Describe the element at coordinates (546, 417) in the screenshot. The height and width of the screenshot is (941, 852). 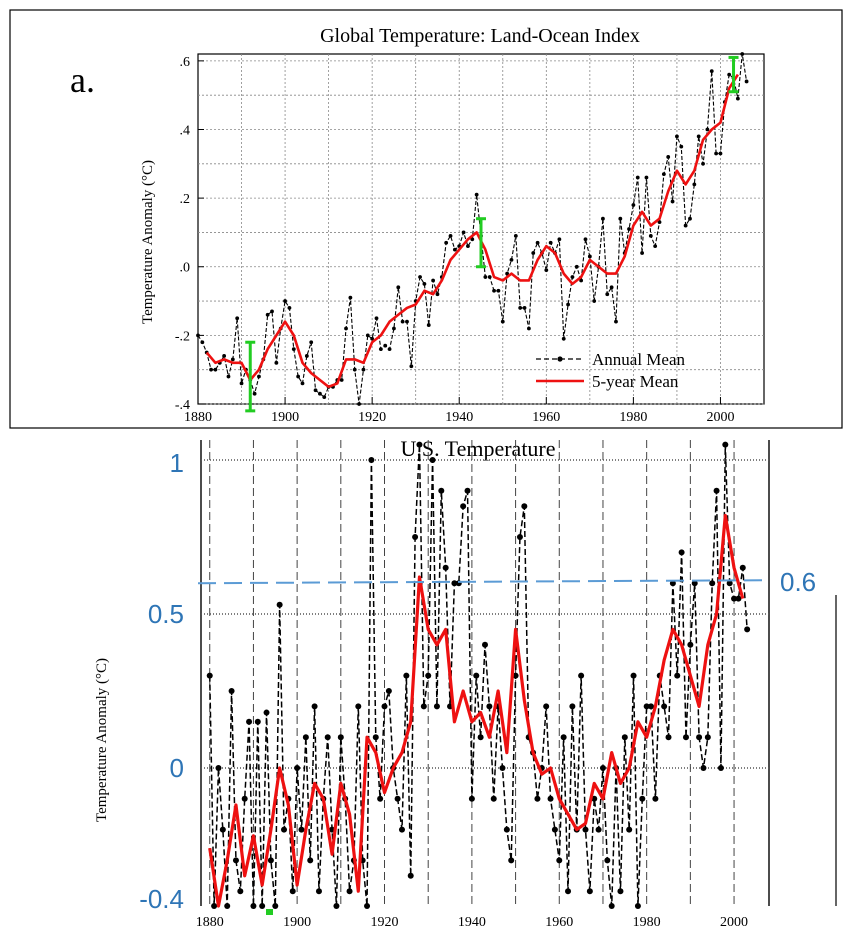
I see `global-x-tick-label: 1960` at that location.